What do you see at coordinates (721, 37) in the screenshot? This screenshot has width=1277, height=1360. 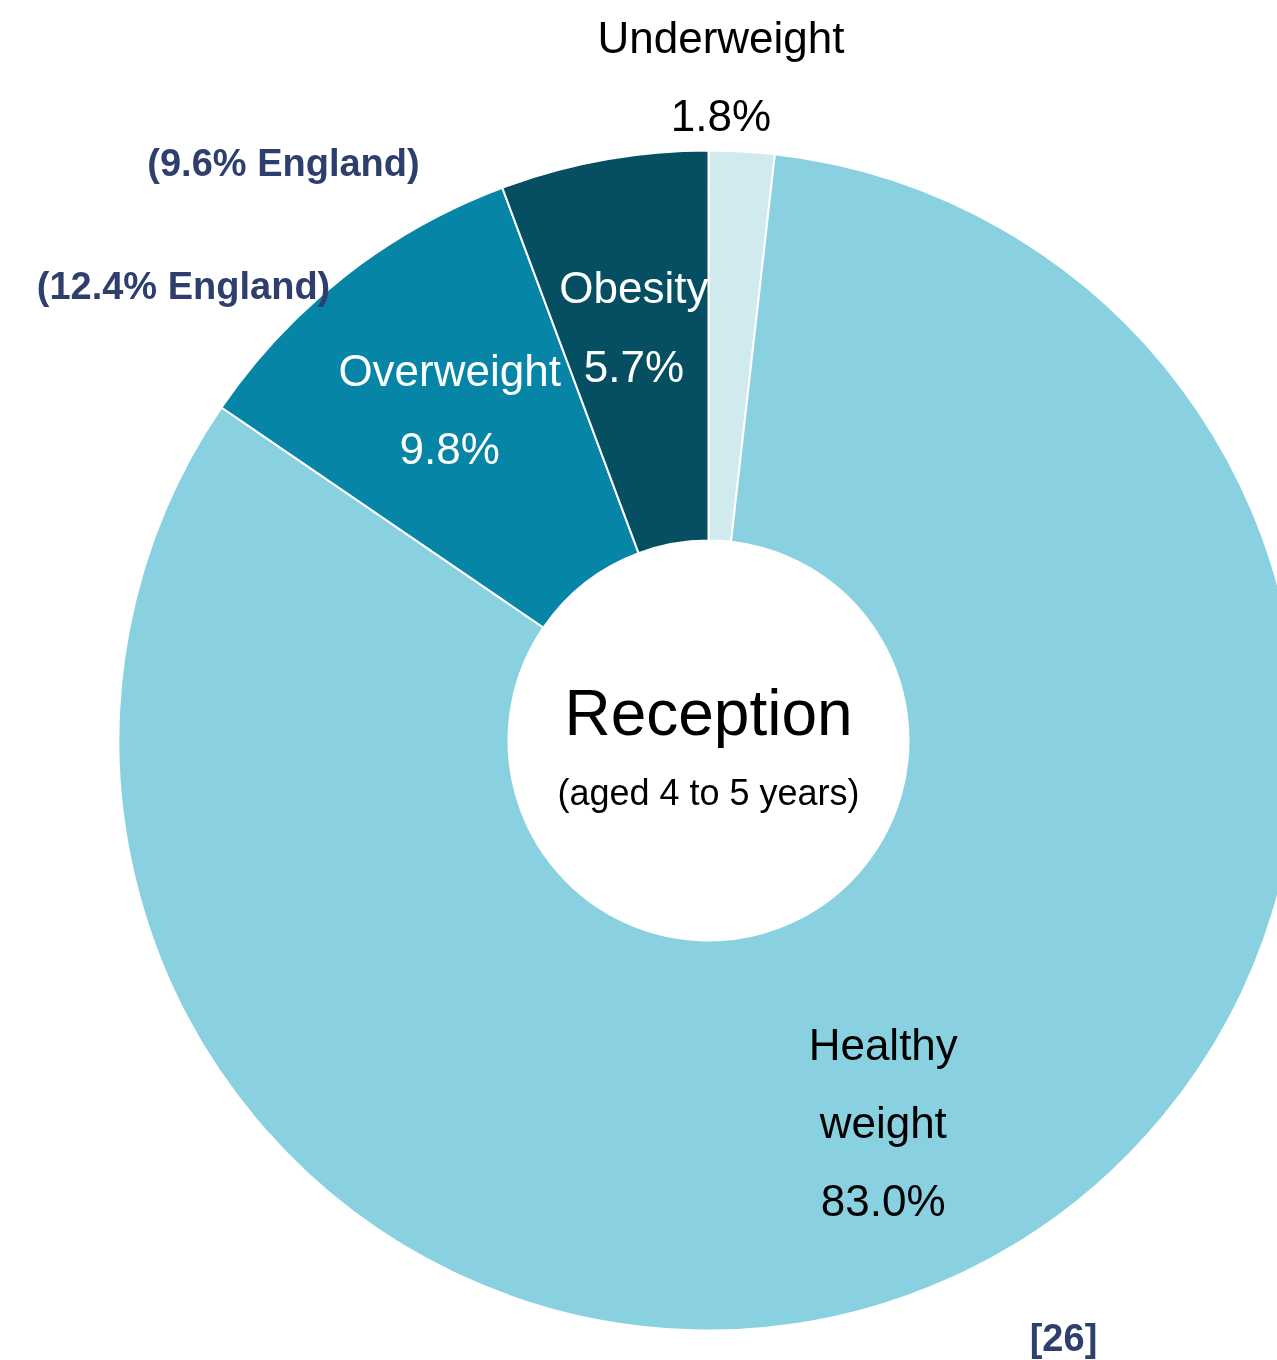 I see `slice-label: Underweight` at bounding box center [721, 37].